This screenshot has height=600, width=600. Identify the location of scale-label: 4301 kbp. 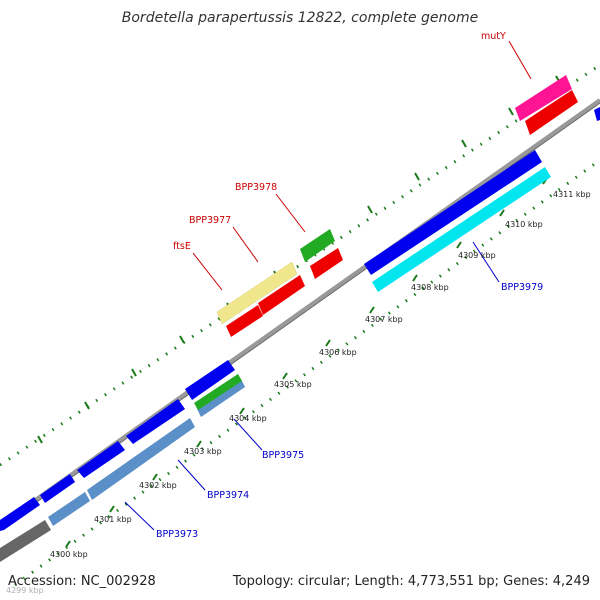
(113, 519).